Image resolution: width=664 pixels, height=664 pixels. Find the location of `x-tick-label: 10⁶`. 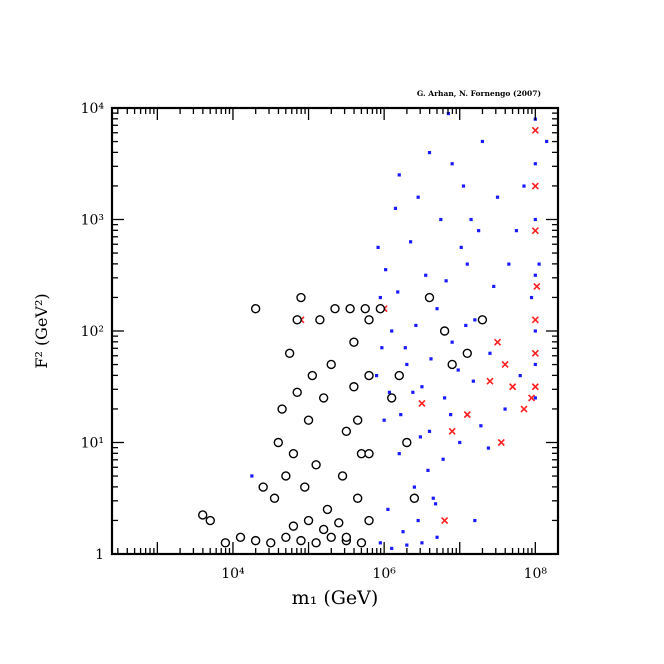

x-tick-label: 10⁶ is located at coordinates (384, 574).